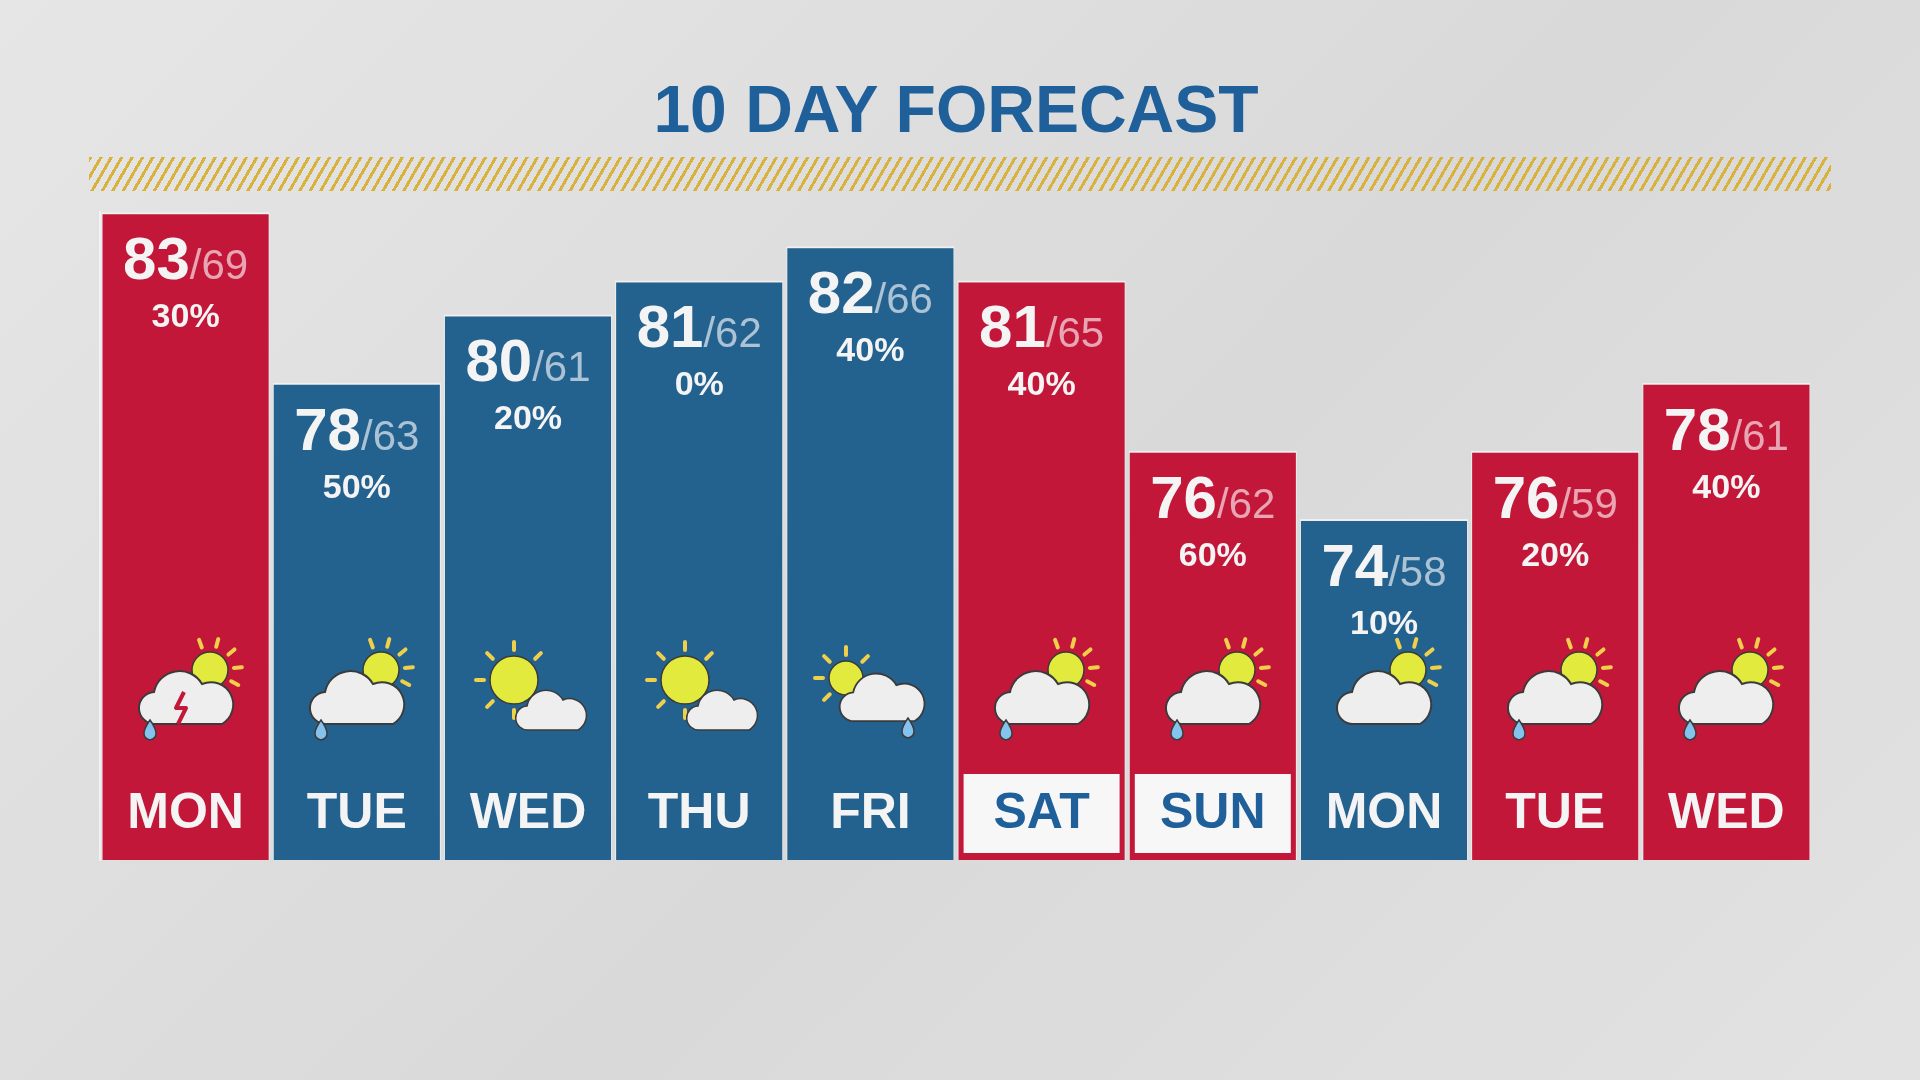 This screenshot has width=1920, height=1080. What do you see at coordinates (357, 450) in the screenshot?
I see `data-label: 78/63 50%` at bounding box center [357, 450].